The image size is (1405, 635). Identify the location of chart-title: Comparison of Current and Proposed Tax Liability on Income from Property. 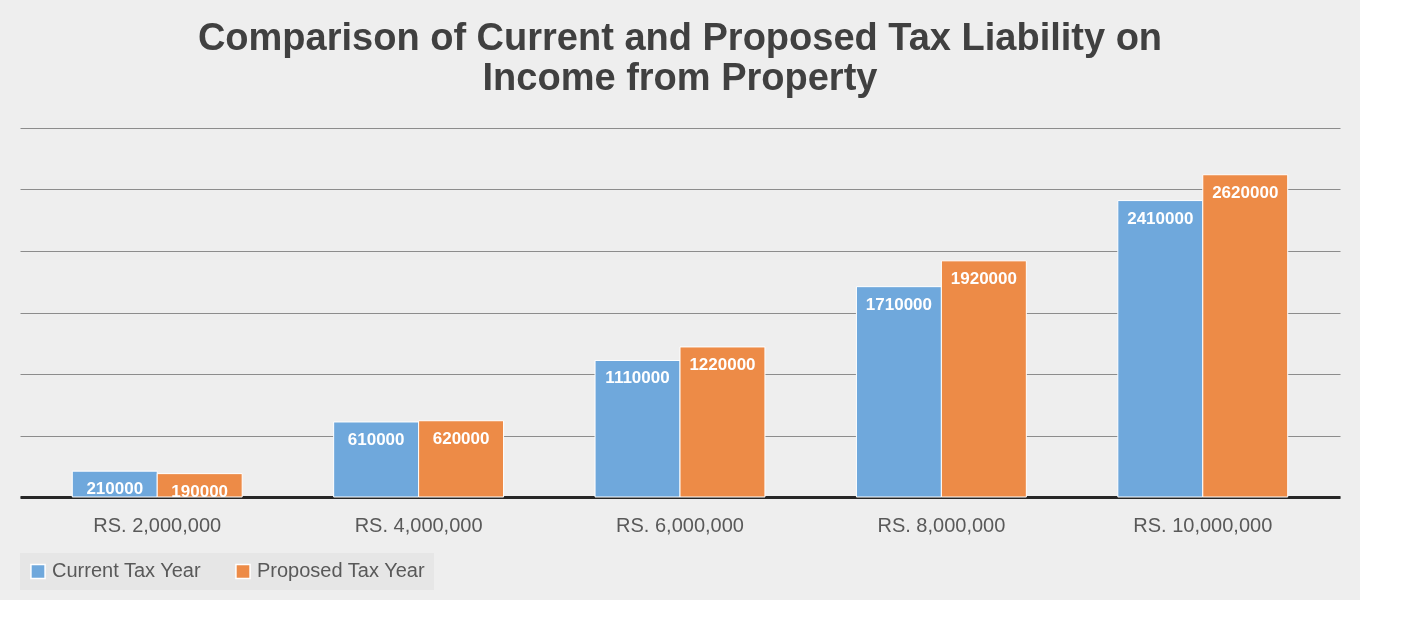
(680, 57).